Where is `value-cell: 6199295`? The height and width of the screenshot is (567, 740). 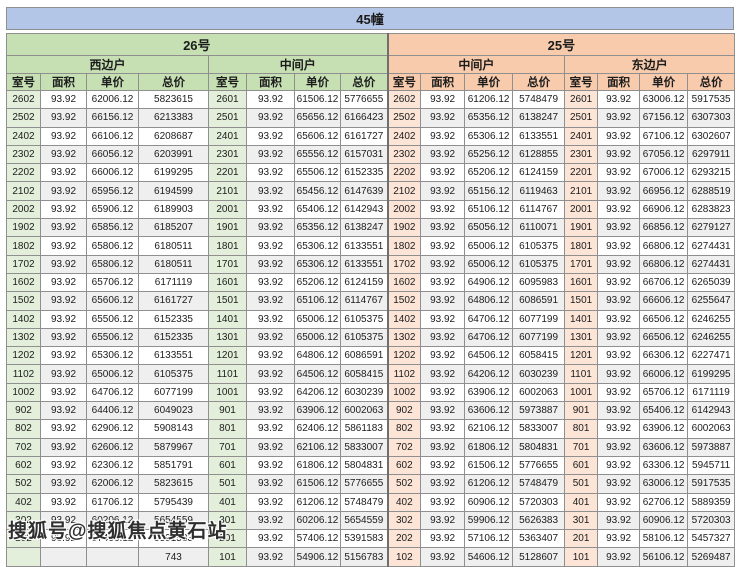 value-cell: 6199295 is located at coordinates (711, 374).